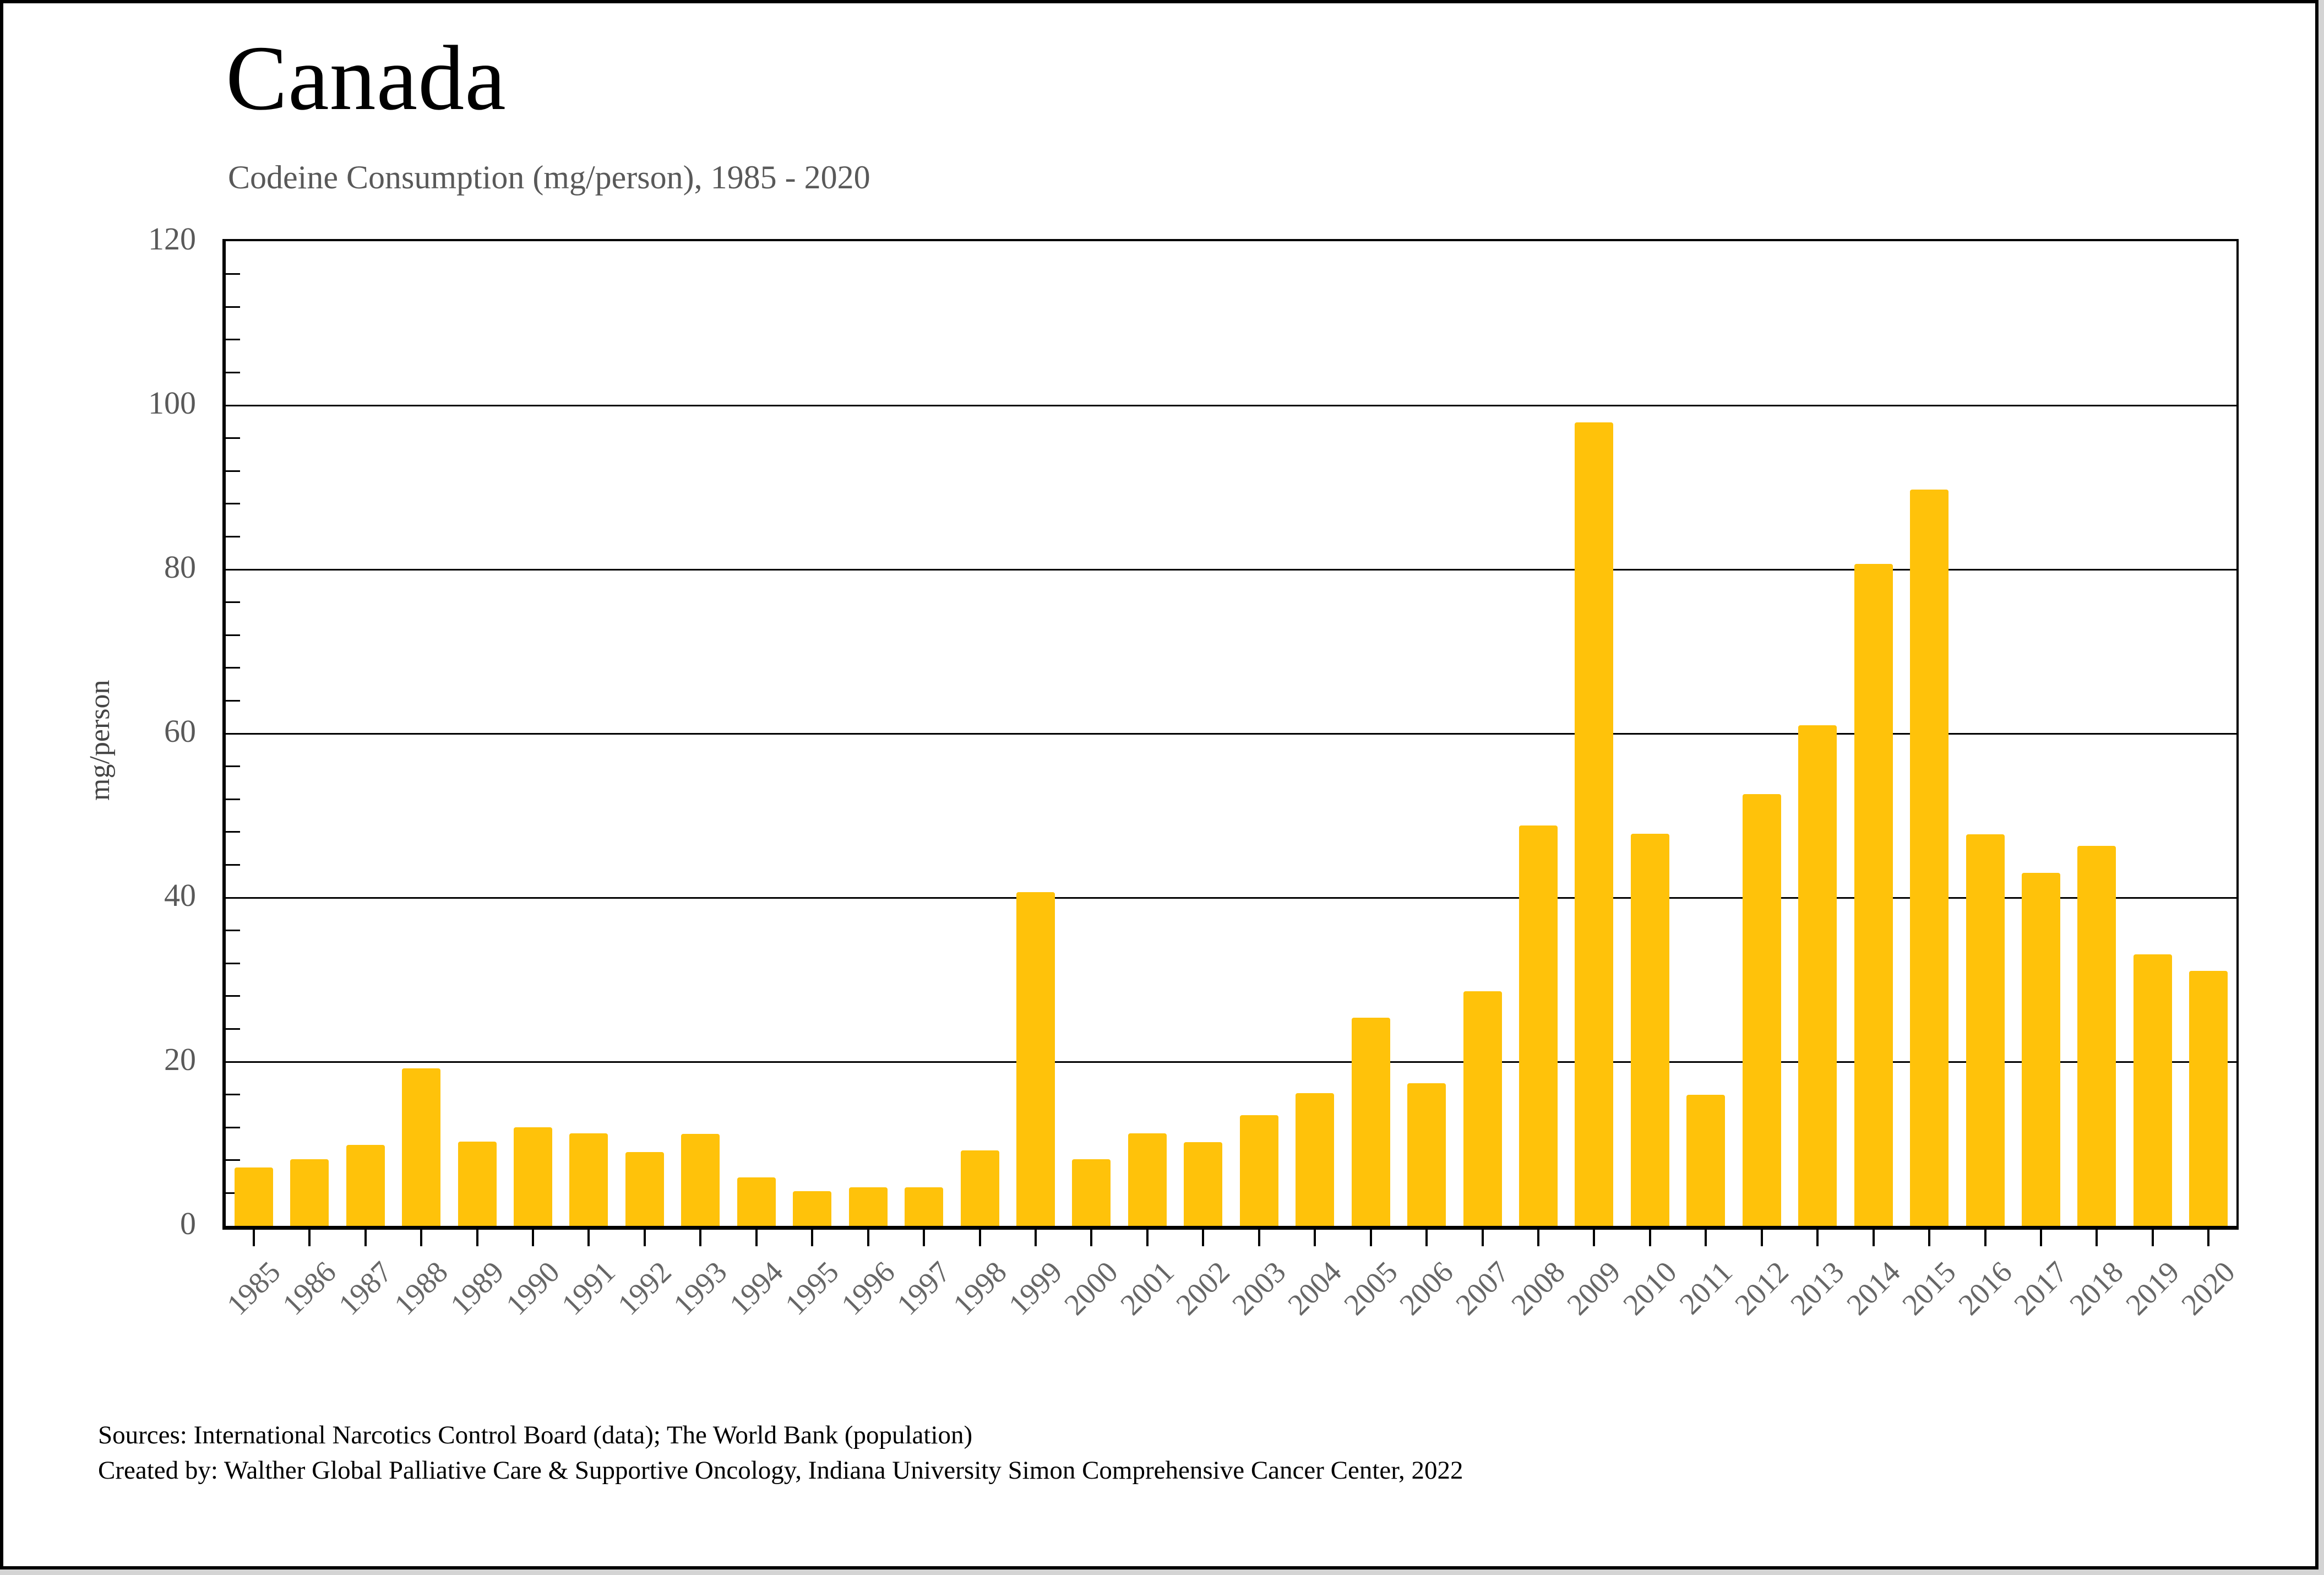 The height and width of the screenshot is (1575, 2324). What do you see at coordinates (756, 1238) in the screenshot?
I see `x-tick-1994` at bounding box center [756, 1238].